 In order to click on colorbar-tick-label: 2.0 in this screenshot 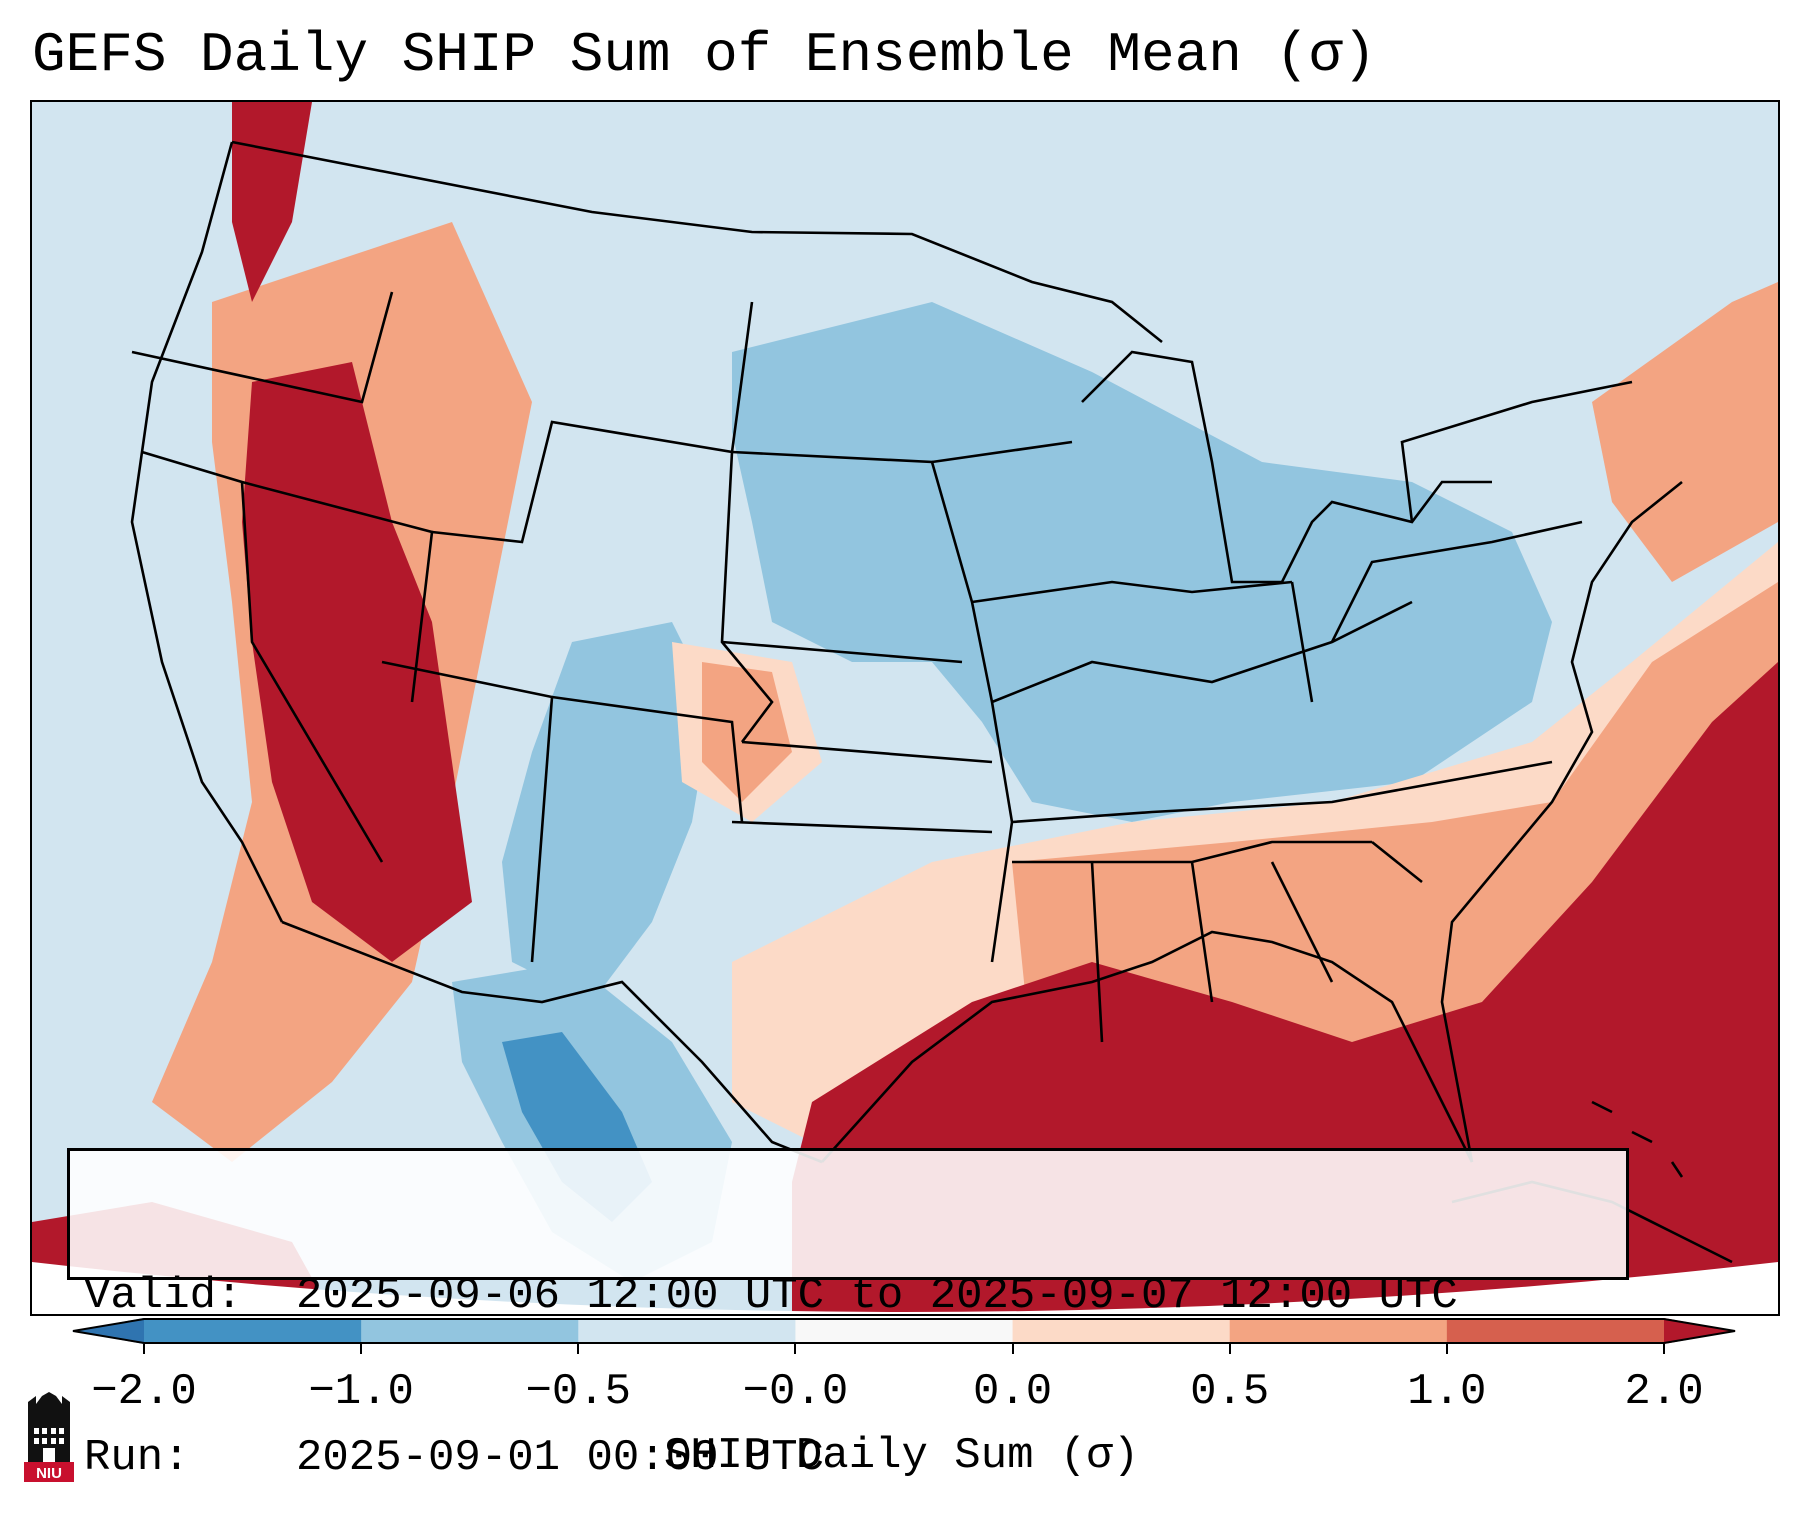, I will do `click(1664, 1392)`.